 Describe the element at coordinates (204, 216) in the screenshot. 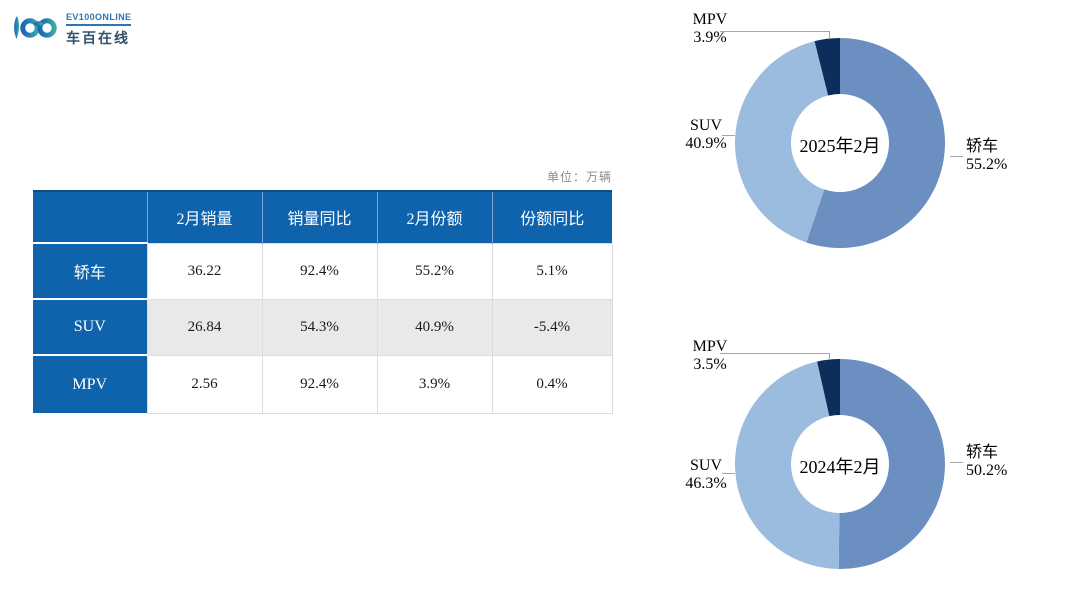

I see `header-cell-feb-sales: 2月销量` at that location.